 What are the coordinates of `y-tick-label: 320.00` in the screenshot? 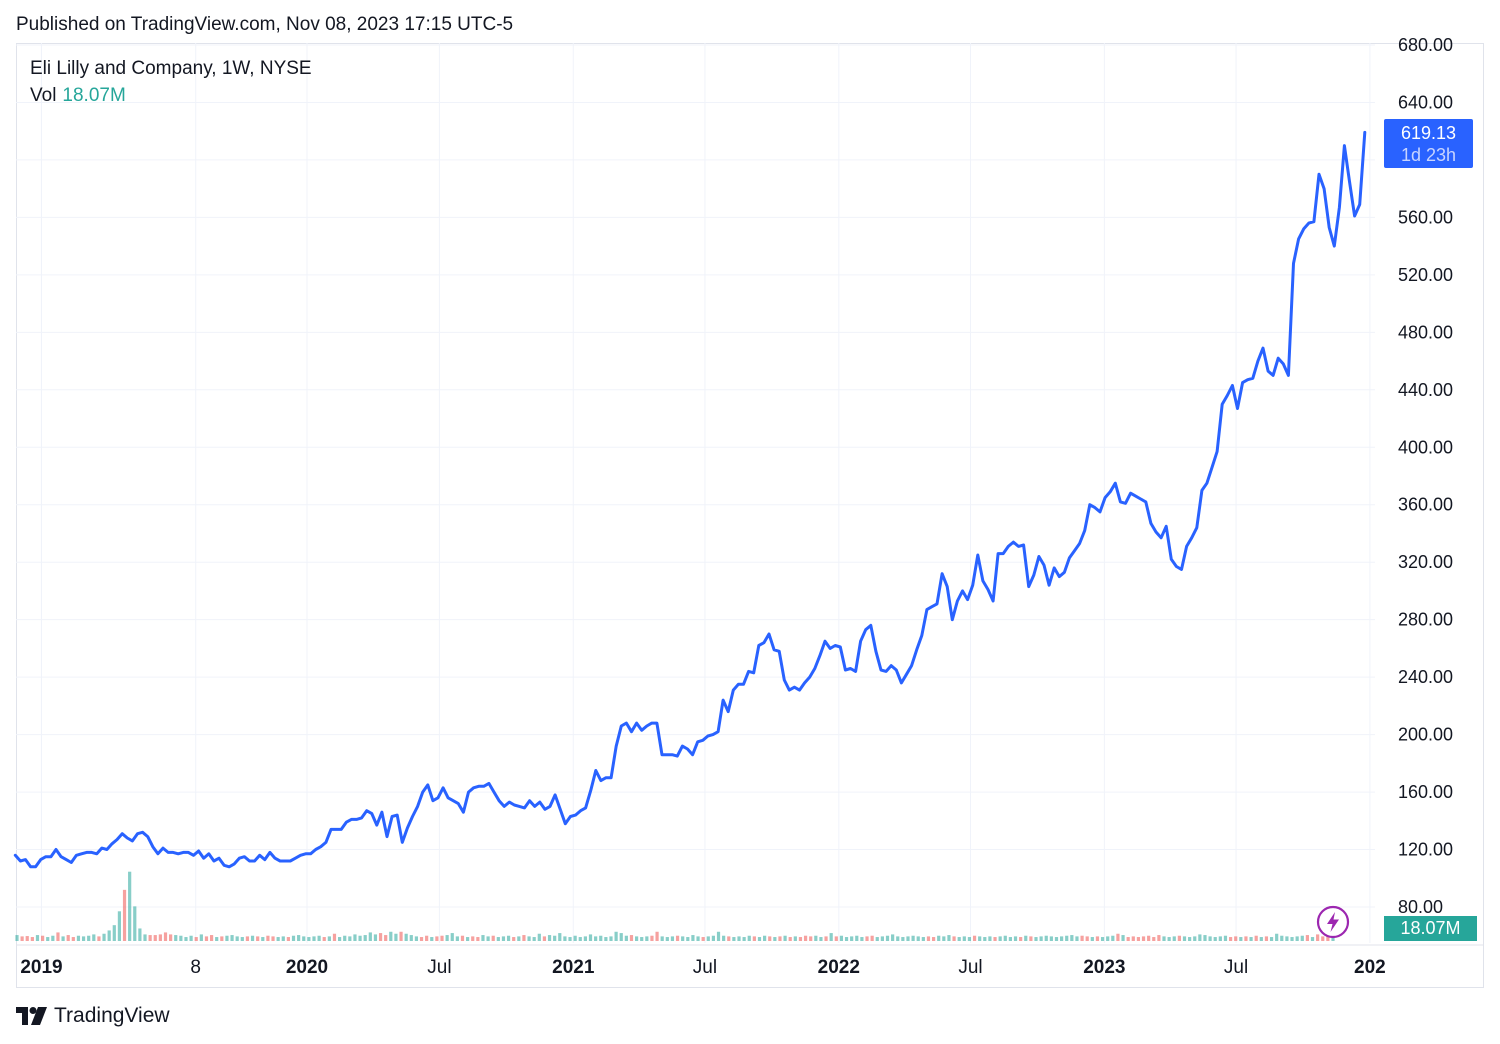 It's located at (1425, 562).